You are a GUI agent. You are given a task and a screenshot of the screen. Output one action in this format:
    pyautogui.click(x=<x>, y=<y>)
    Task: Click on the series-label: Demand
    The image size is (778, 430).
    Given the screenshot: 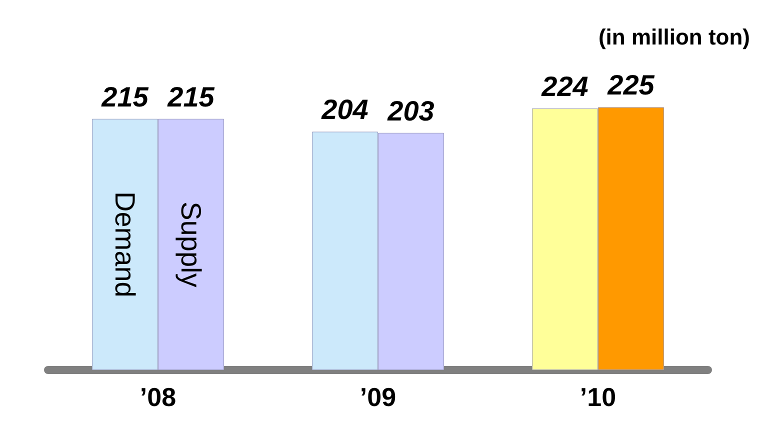 What is the action you would take?
    pyautogui.click(x=125, y=245)
    